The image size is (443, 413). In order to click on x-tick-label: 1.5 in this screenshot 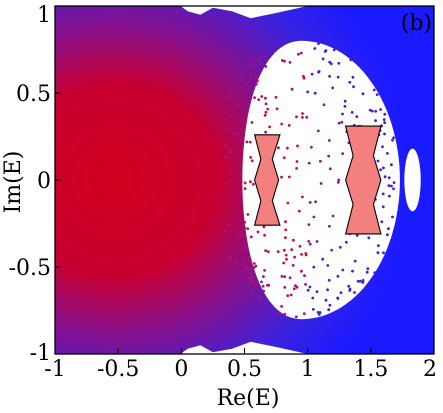, I will do `click(370, 369)`.